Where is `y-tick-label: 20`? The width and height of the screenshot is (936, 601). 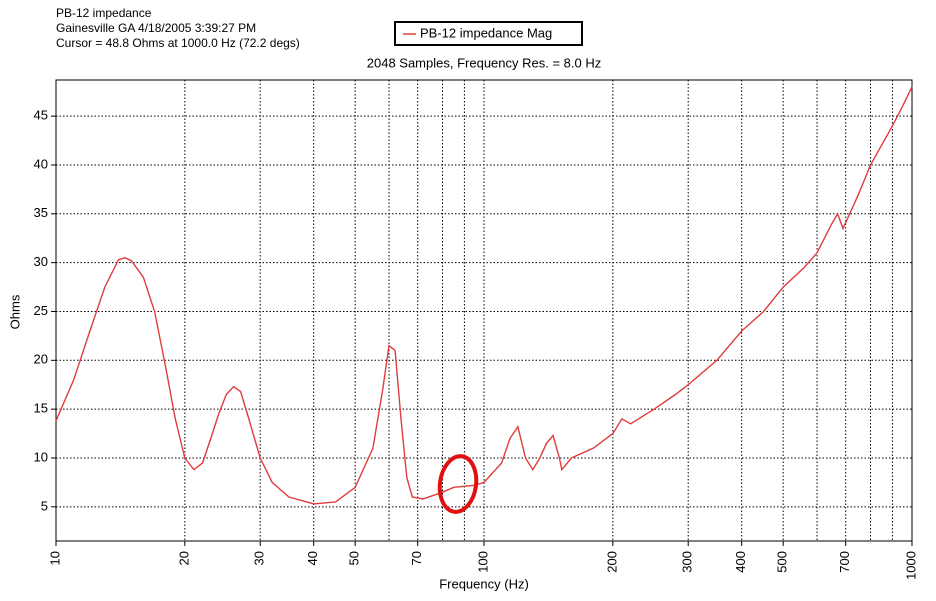 y-tick-label: 20 is located at coordinates (41, 359).